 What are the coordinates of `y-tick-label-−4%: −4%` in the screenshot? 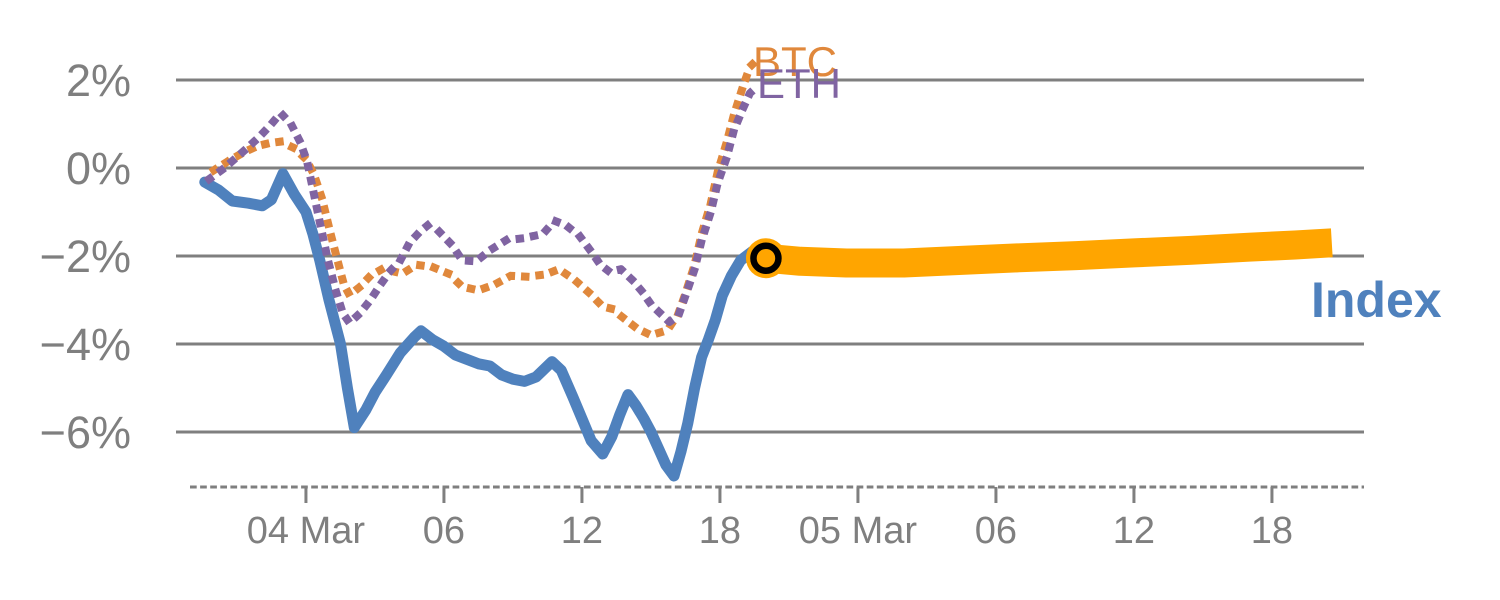 It's located at (85, 344).